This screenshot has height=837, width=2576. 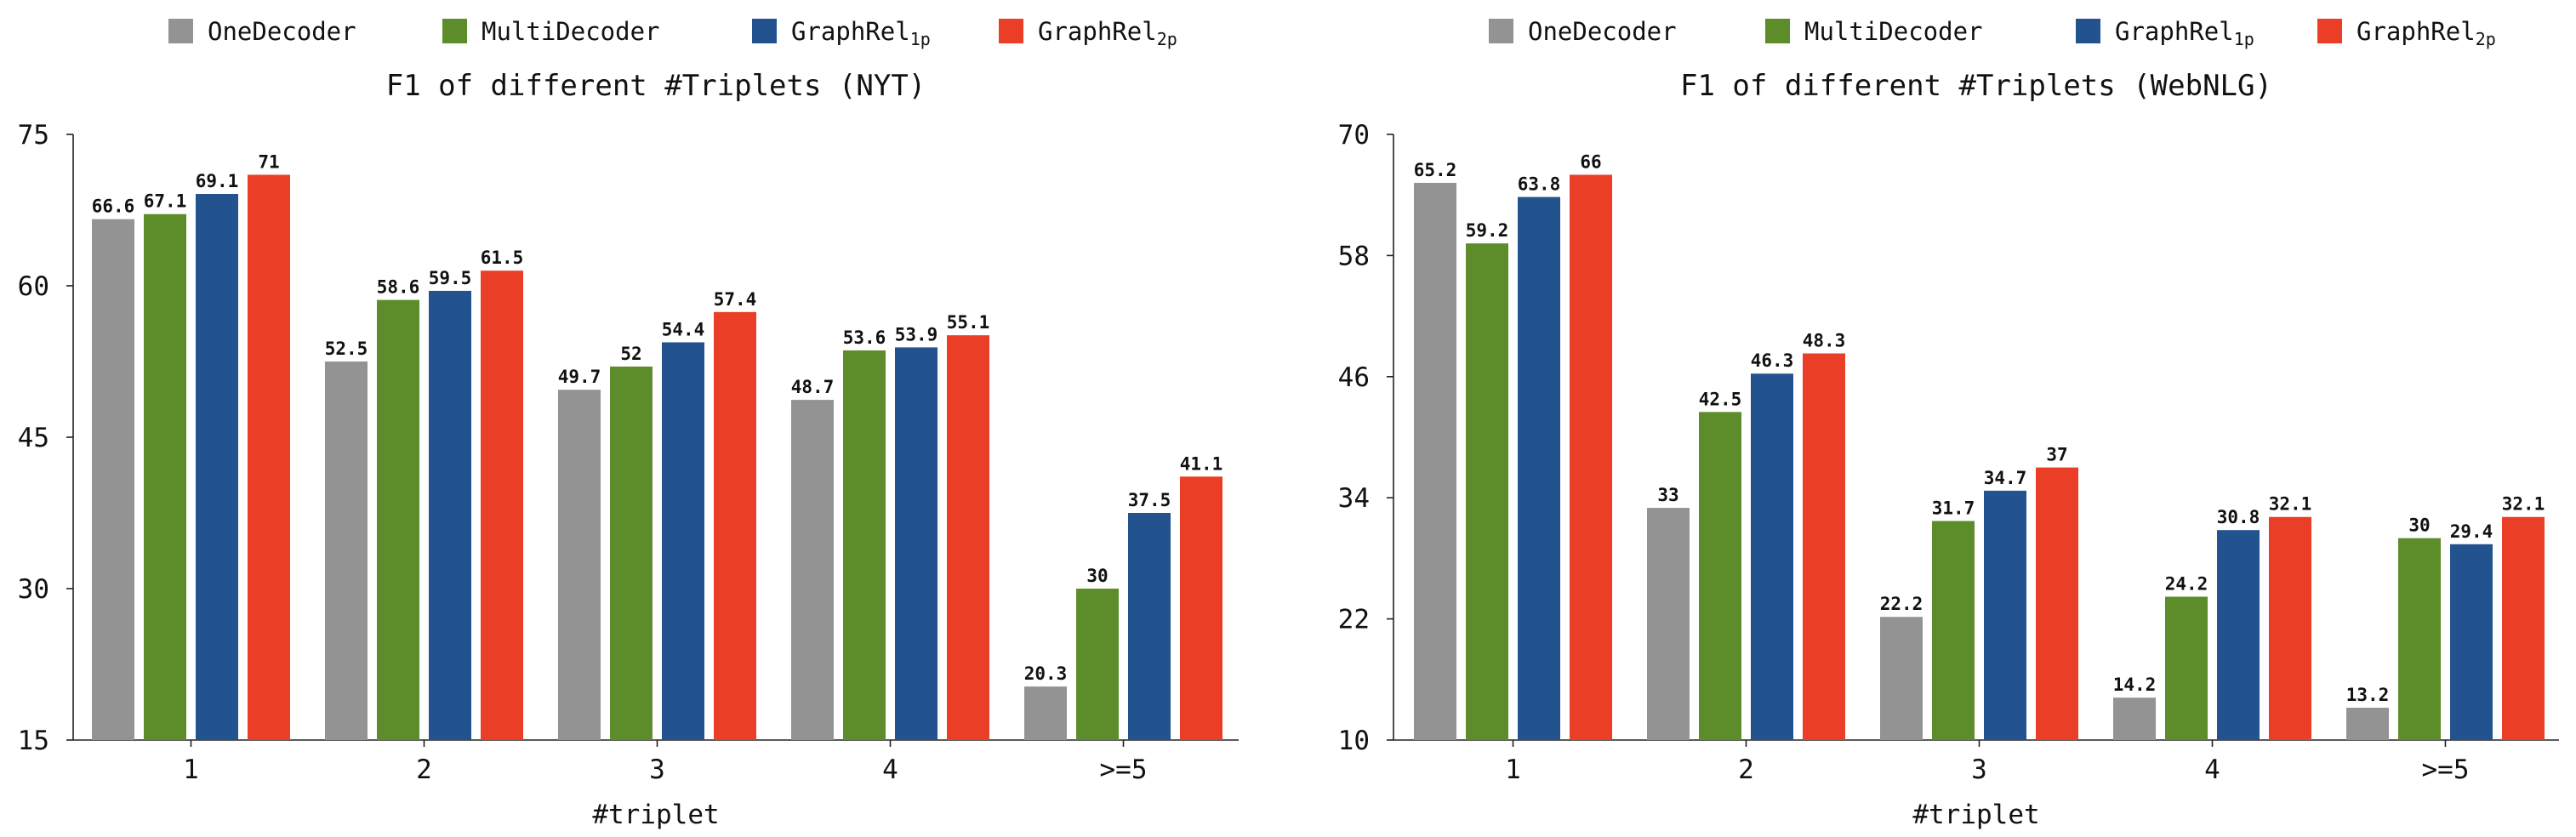 I want to click on y-tick-label: 30, so click(x=33, y=589).